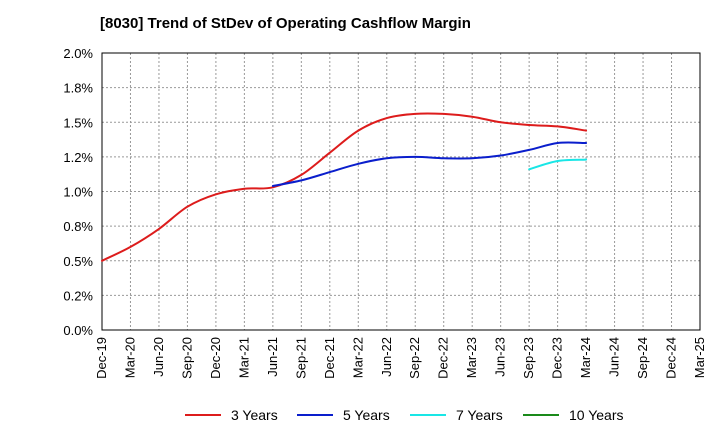 The image size is (720, 440). I want to click on x-tick-label: Dec-23, so click(557, 358).